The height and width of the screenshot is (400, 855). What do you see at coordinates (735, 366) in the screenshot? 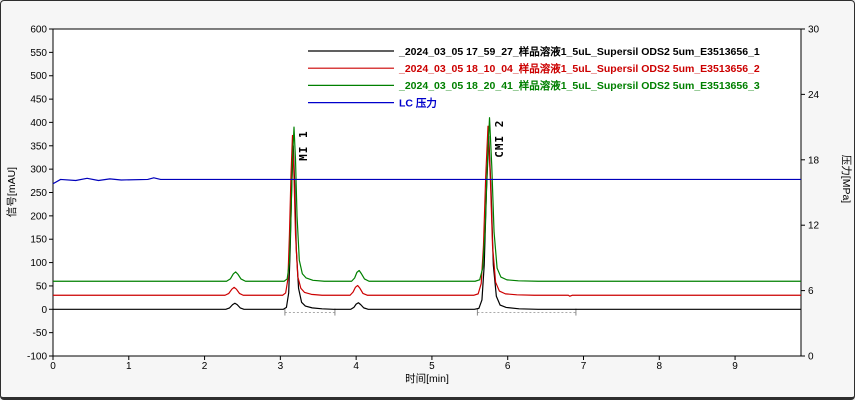
I see `x-axis-tick-label: 9` at bounding box center [735, 366].